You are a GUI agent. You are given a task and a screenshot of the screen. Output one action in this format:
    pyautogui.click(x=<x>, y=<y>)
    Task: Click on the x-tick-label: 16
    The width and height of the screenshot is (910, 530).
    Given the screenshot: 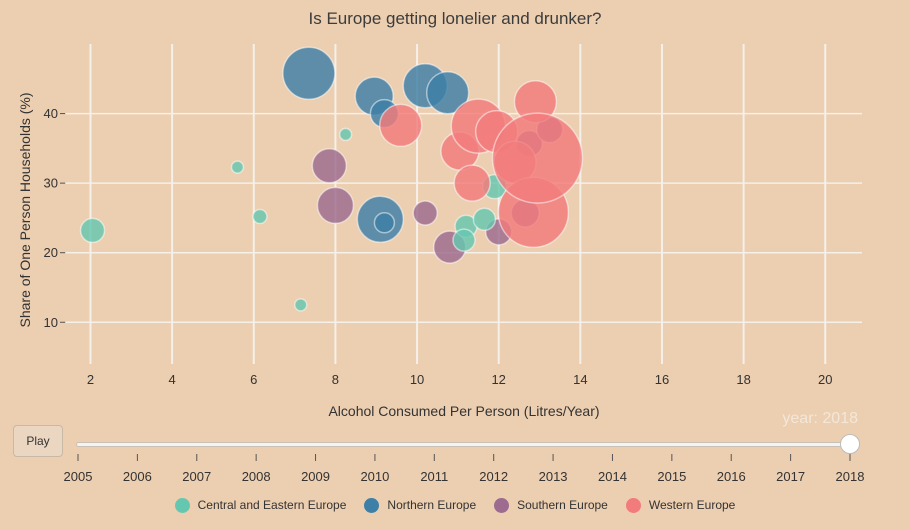 What is the action you would take?
    pyautogui.click(x=662, y=379)
    